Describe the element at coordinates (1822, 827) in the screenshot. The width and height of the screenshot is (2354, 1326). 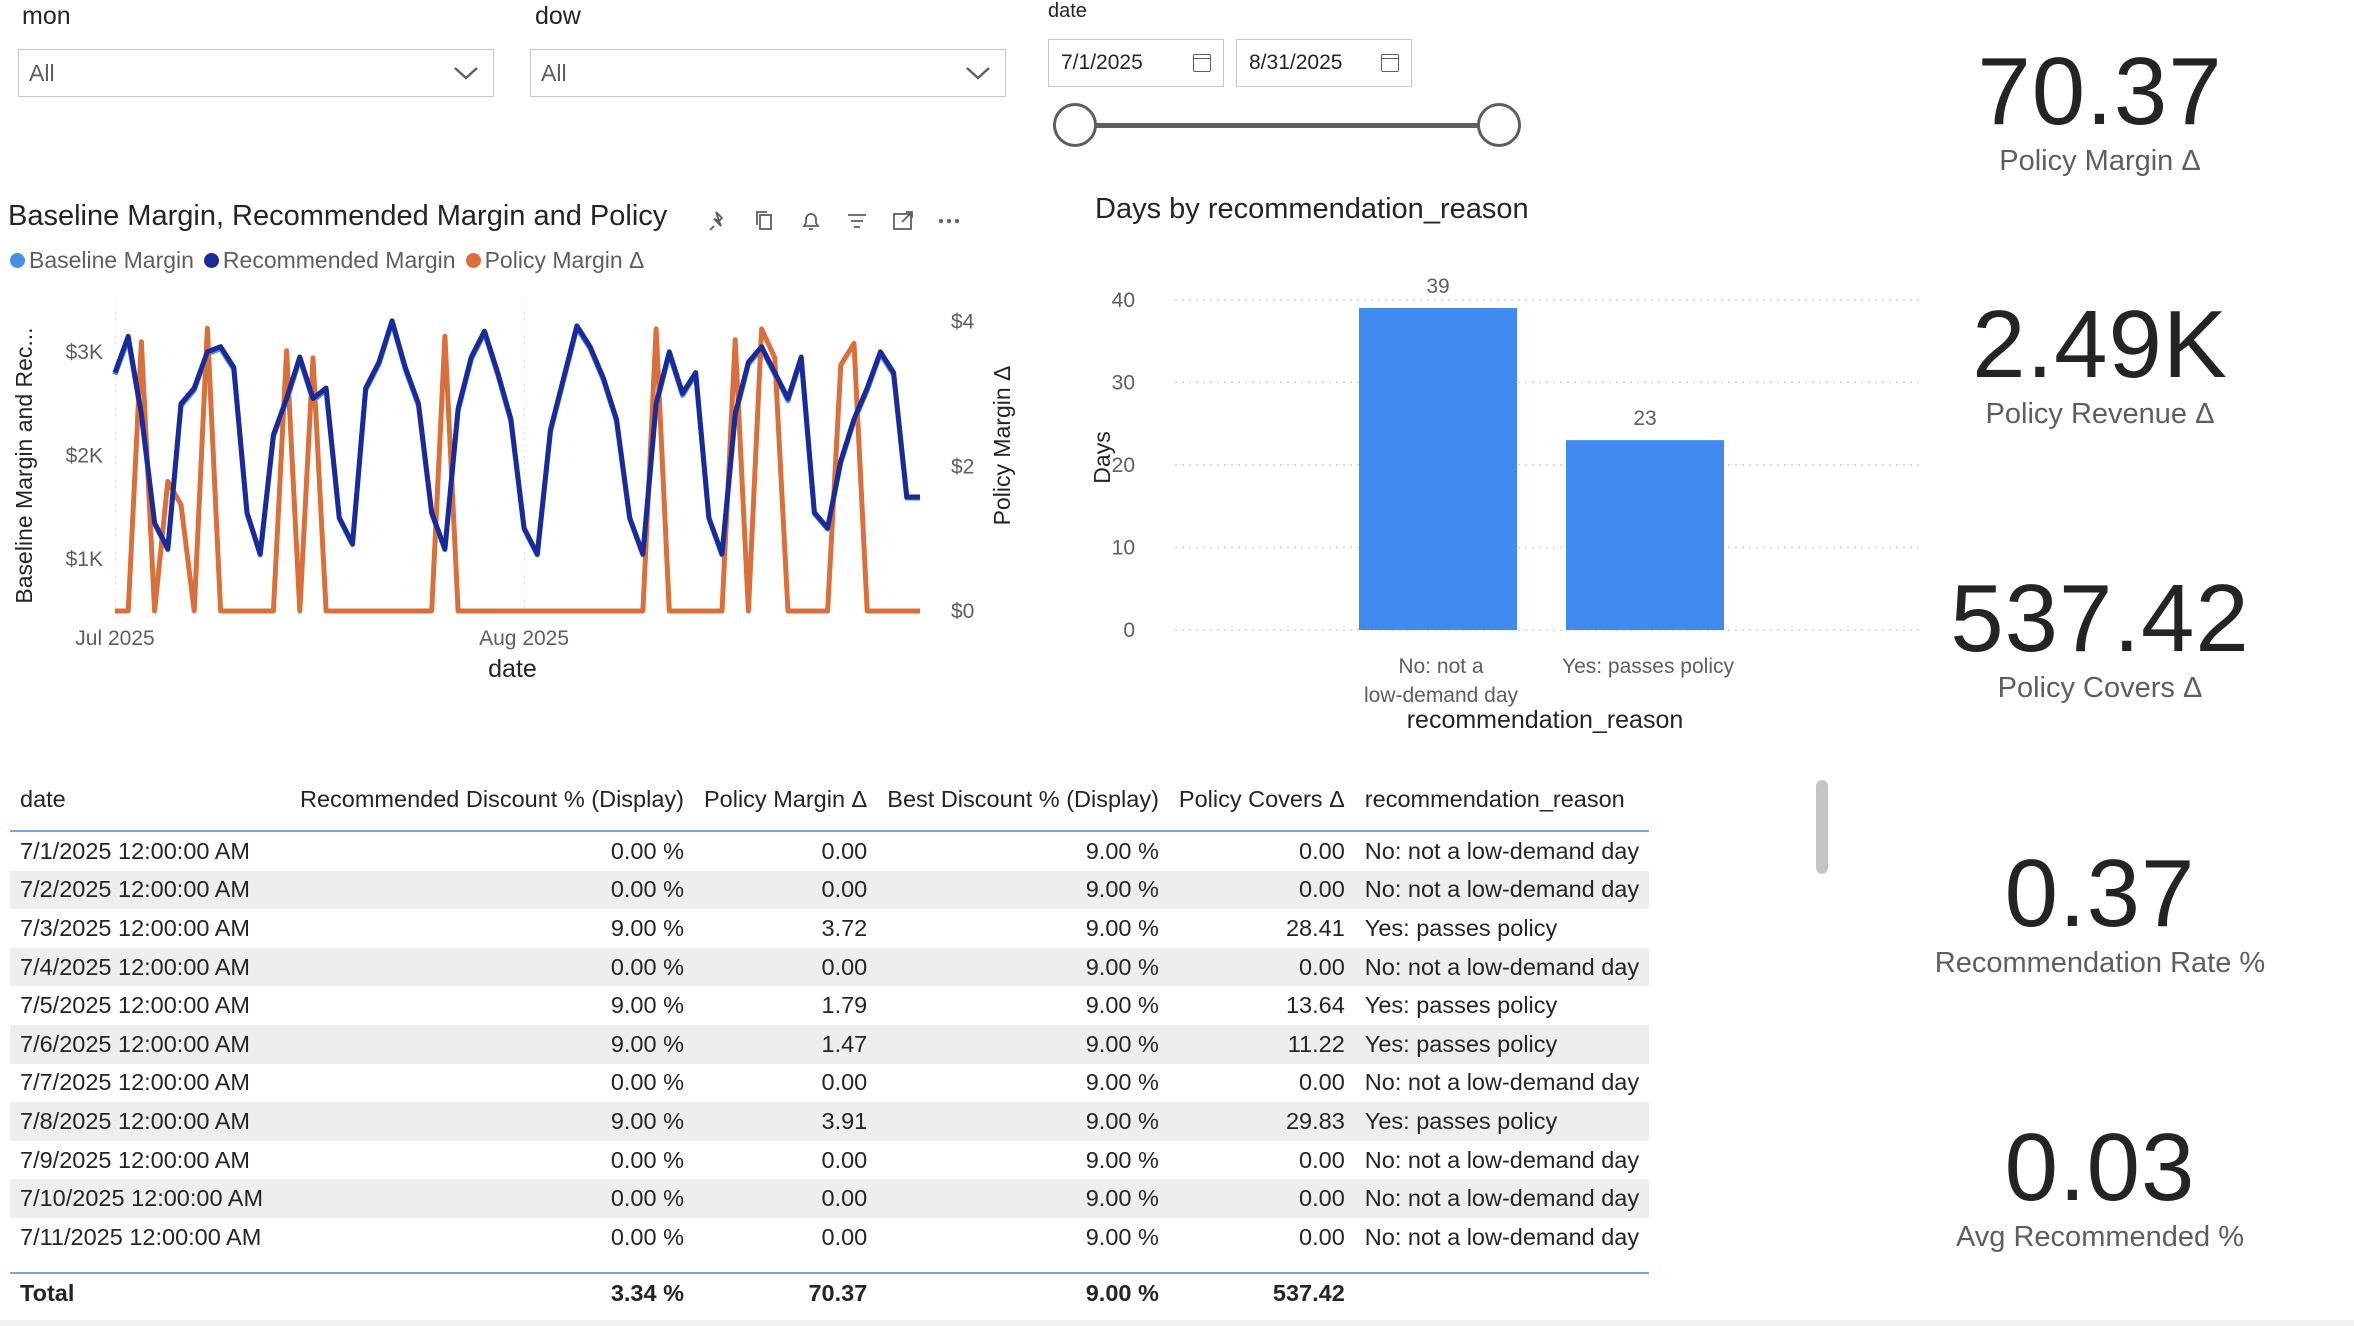
I see `table-vertical-scrollbar` at that location.